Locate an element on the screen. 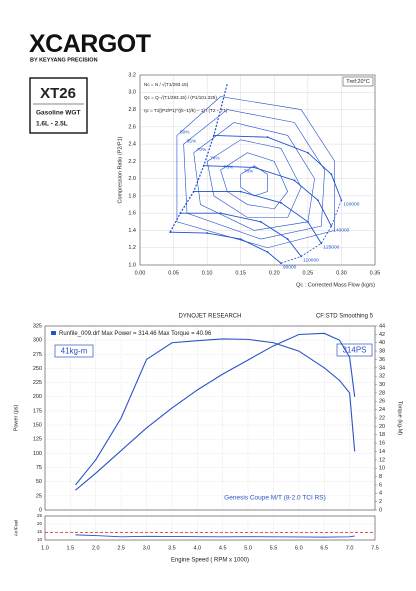 This screenshot has width=416, height=591. y-tick-label: 50 is located at coordinates (39, 482).